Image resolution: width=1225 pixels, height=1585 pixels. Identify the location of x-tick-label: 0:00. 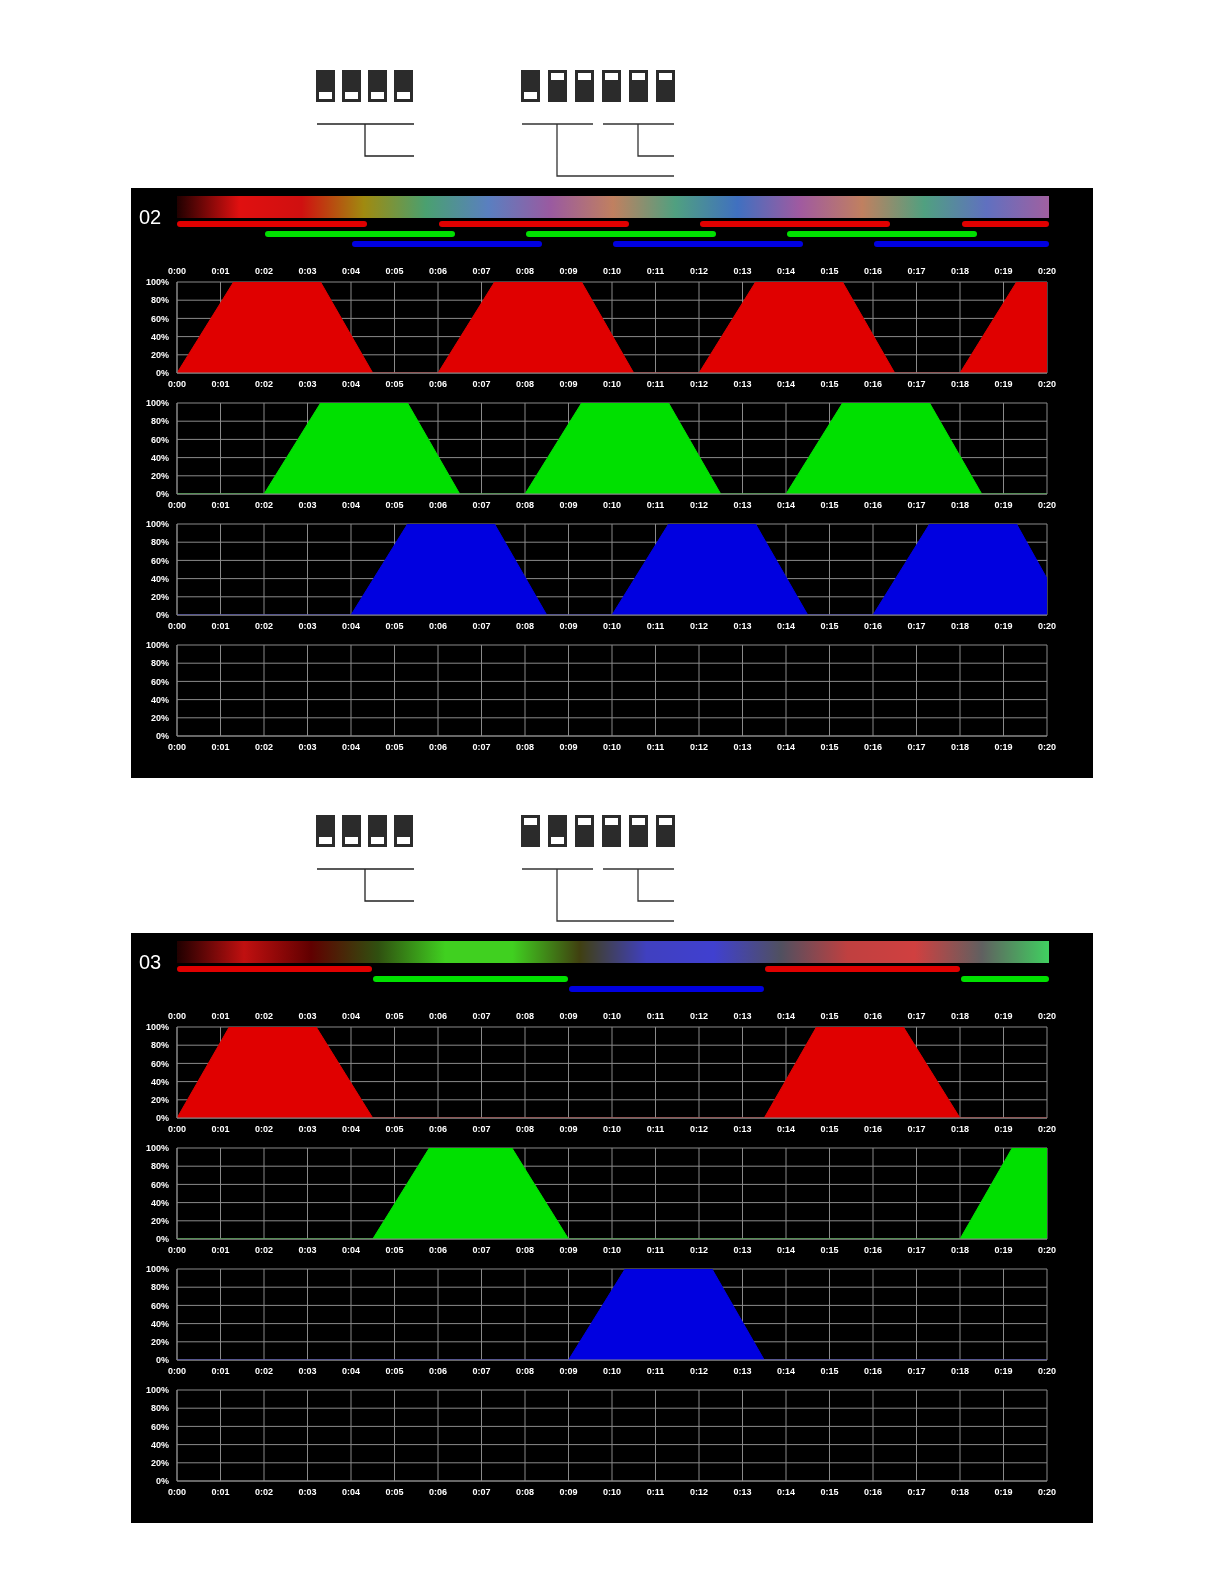
(177, 1492).